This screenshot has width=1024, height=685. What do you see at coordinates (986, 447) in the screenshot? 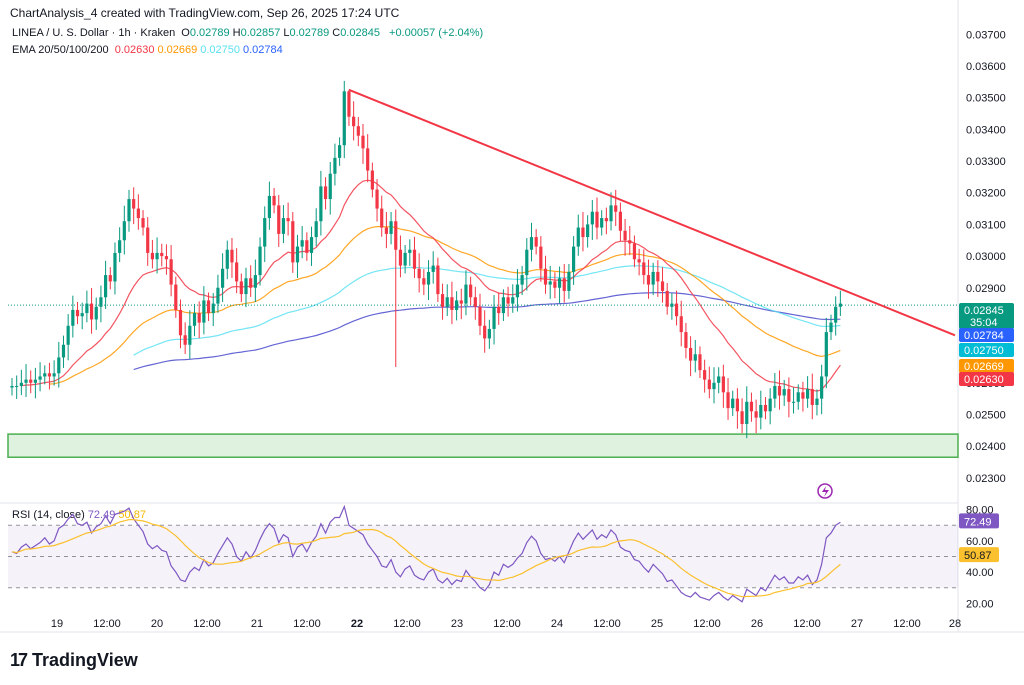
I see `price-tick-label: 0.02400` at bounding box center [986, 447].